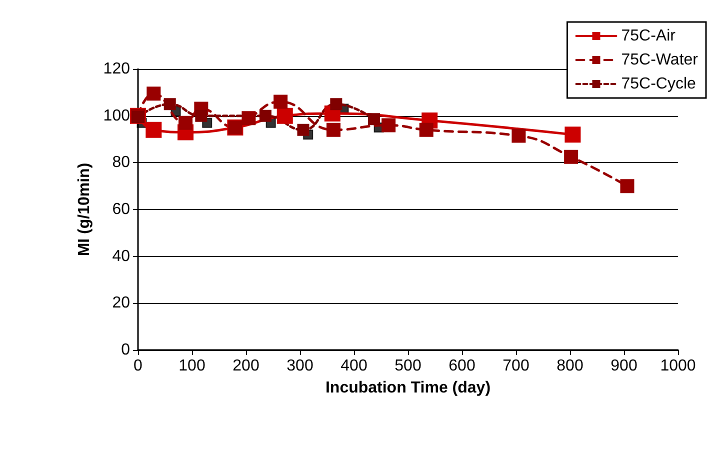 The image size is (716, 453). Describe the element at coordinates (246, 366) in the screenshot. I see `x-tick-label: 200` at that location.